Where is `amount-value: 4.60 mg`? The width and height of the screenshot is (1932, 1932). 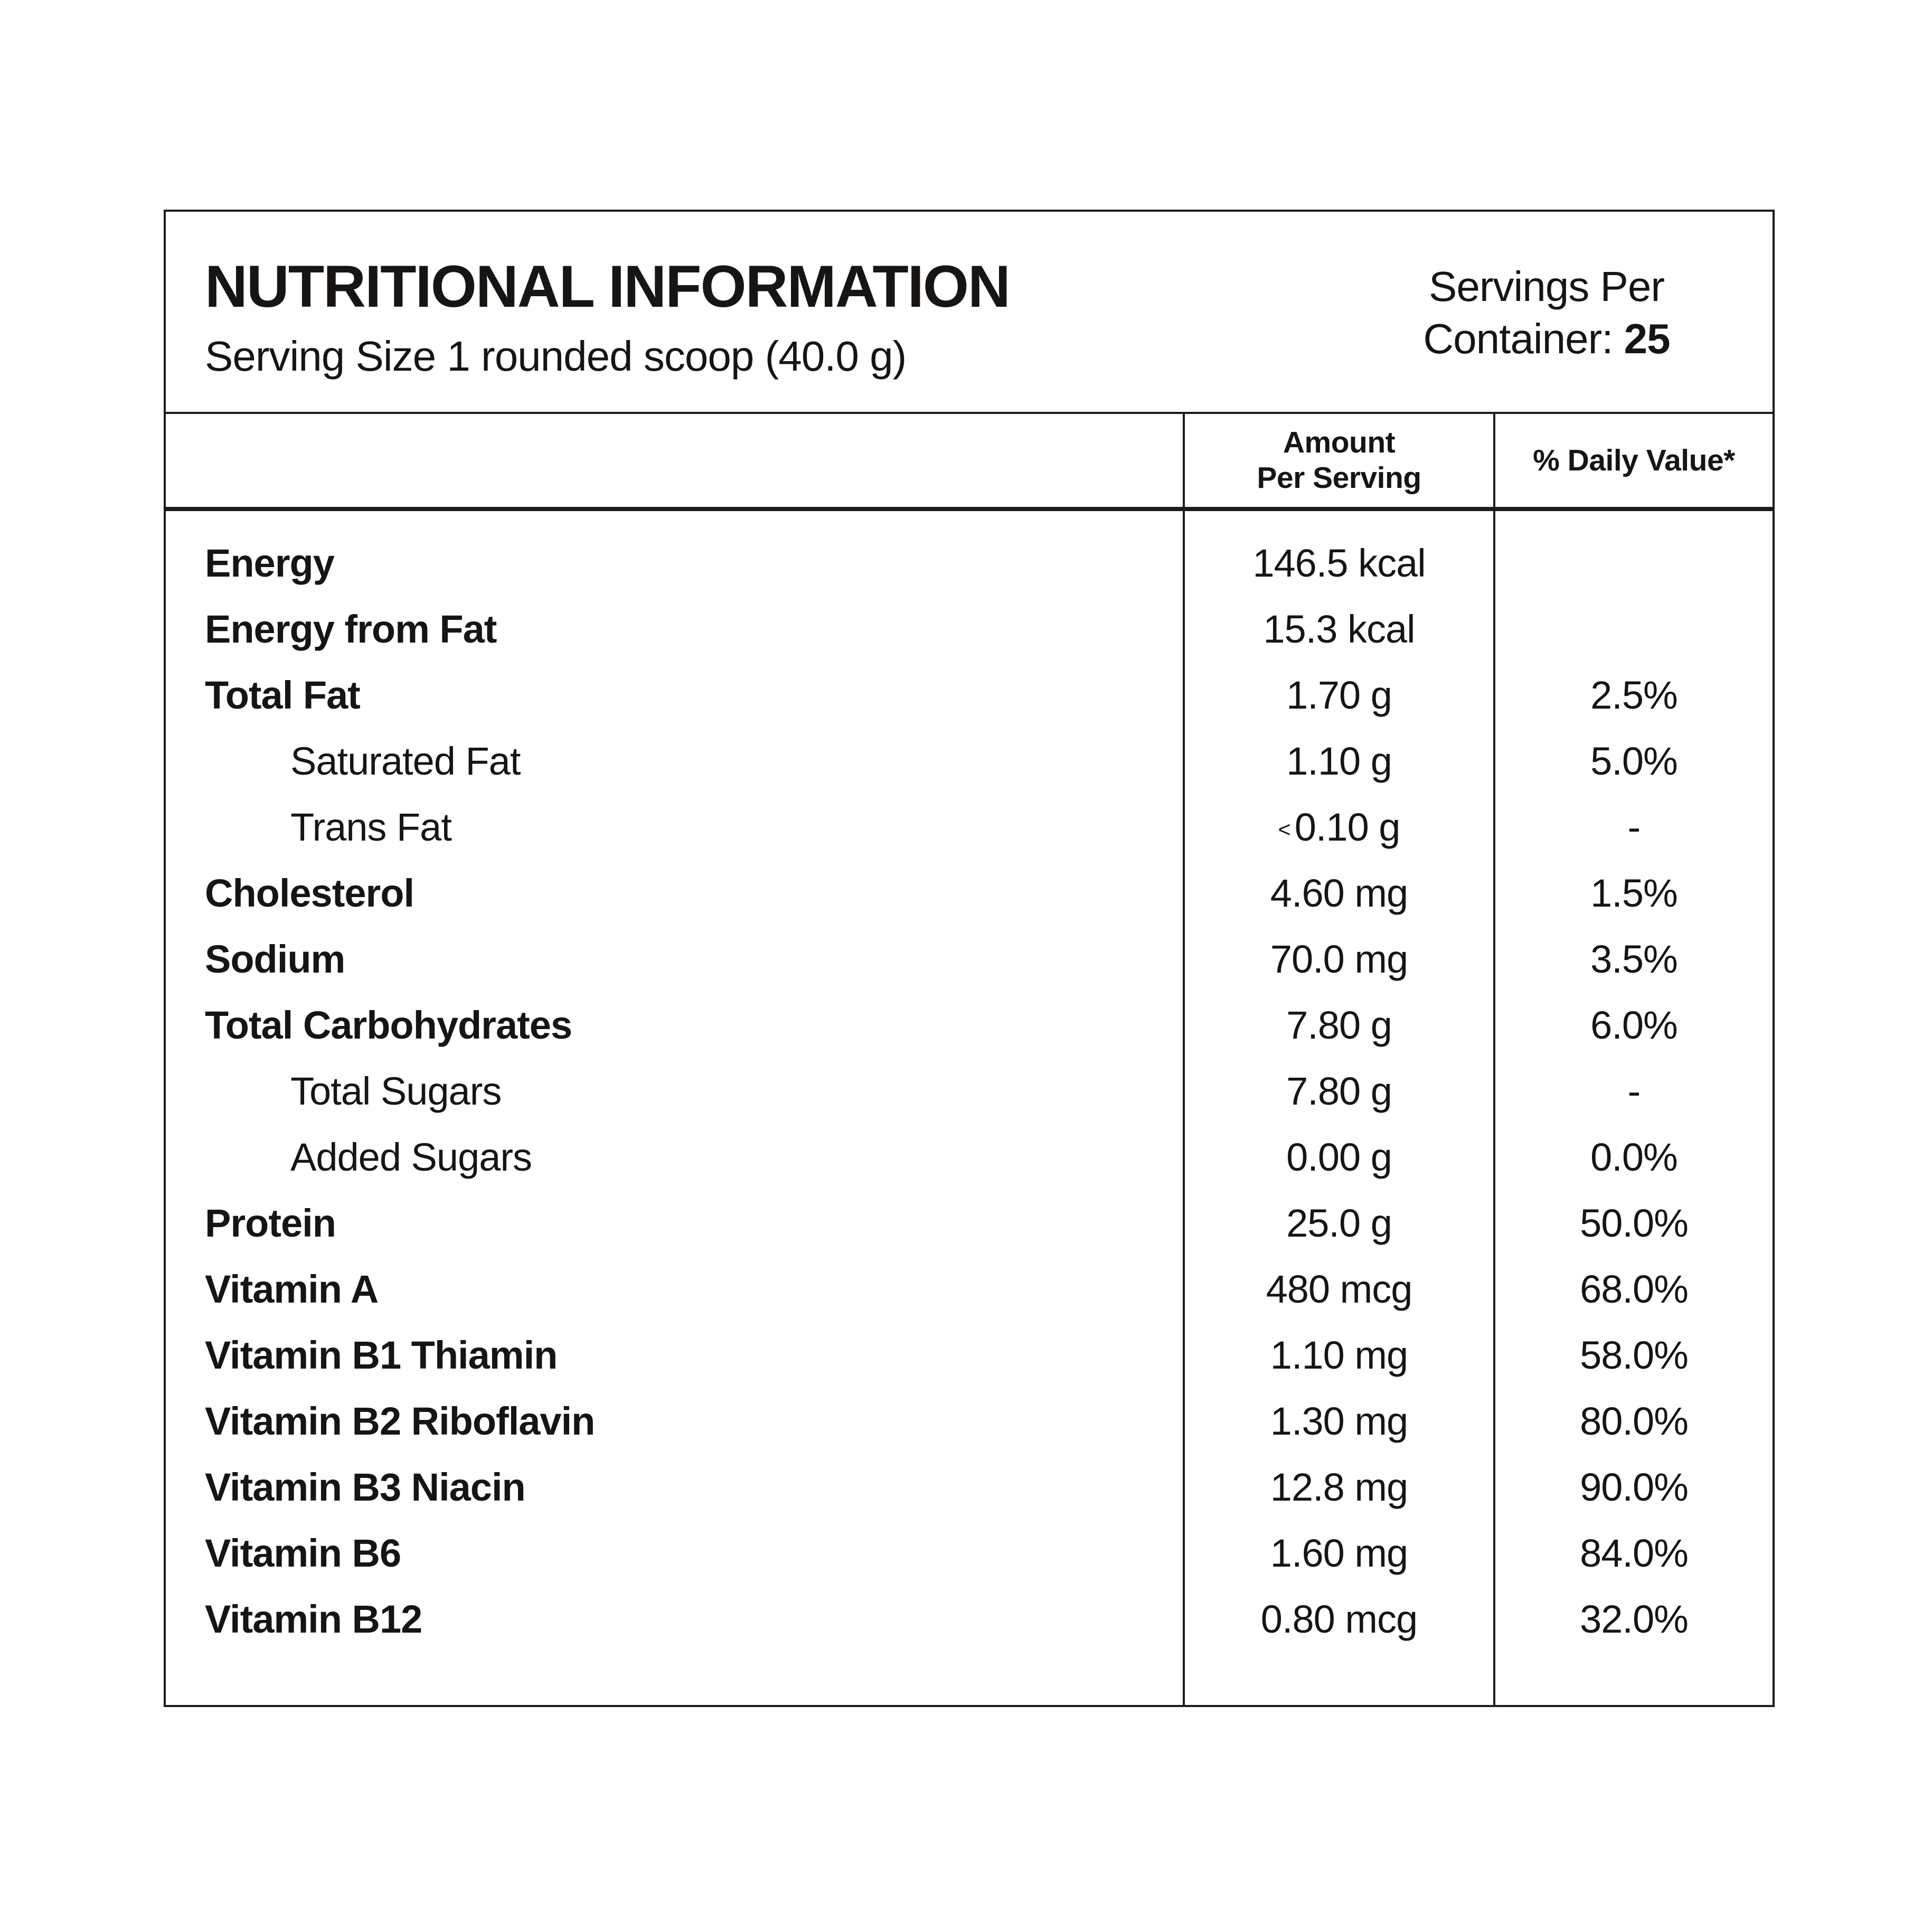
amount-value: 4.60 mg is located at coordinates (1339, 893).